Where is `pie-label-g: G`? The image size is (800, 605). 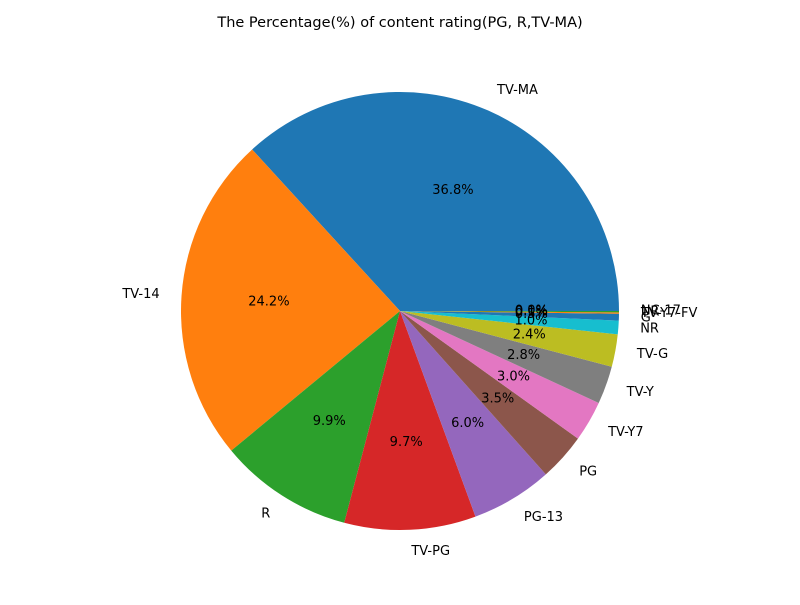
pie-label-g: G is located at coordinates (646, 317).